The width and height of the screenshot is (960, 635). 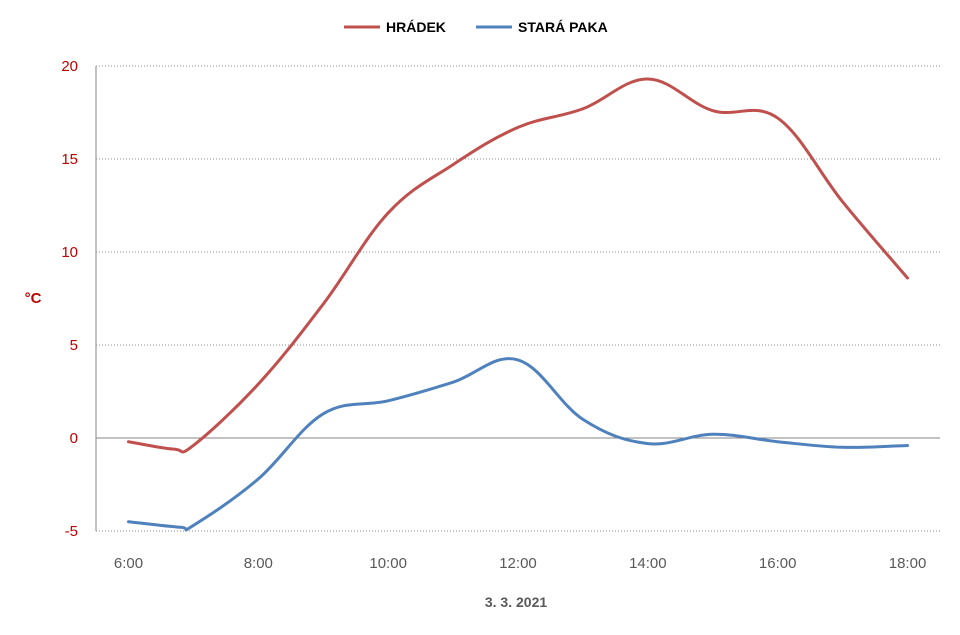 What do you see at coordinates (258, 563) in the screenshot?
I see `x-tick-label: 8:00` at bounding box center [258, 563].